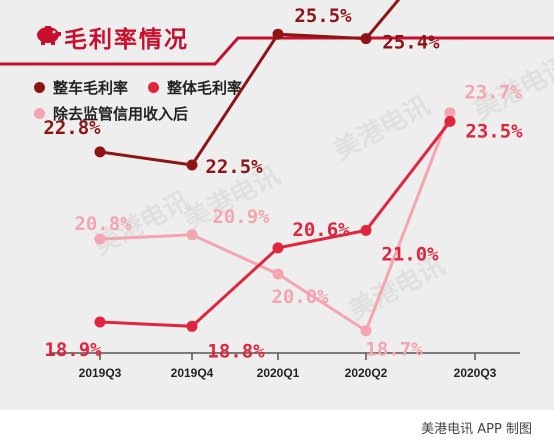 Image resolution: width=554 pixels, height=448 pixels. What do you see at coordinates (103, 224) in the screenshot?
I see `data-label: 20.8%` at bounding box center [103, 224].